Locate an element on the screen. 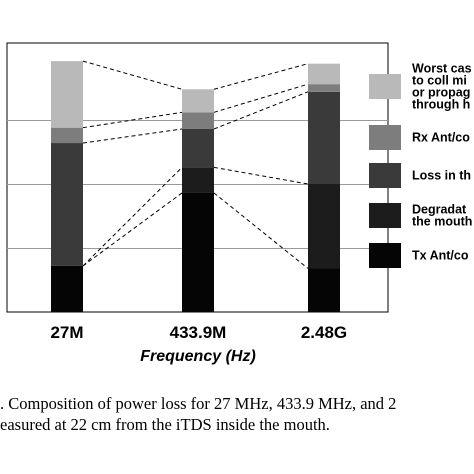  x-tick-label: 433.9M is located at coordinates (198, 332).